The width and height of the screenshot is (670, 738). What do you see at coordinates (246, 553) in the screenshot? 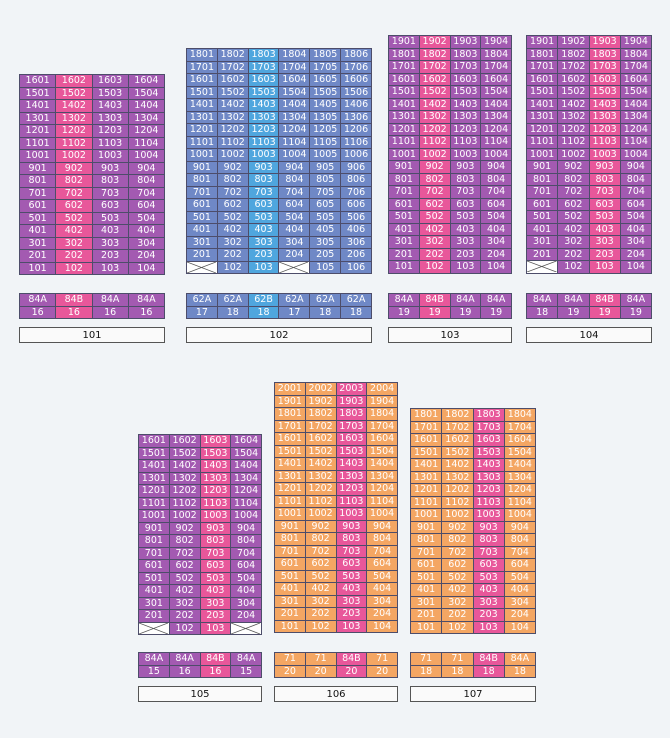
I see `unit-cell: 704` at bounding box center [246, 553].